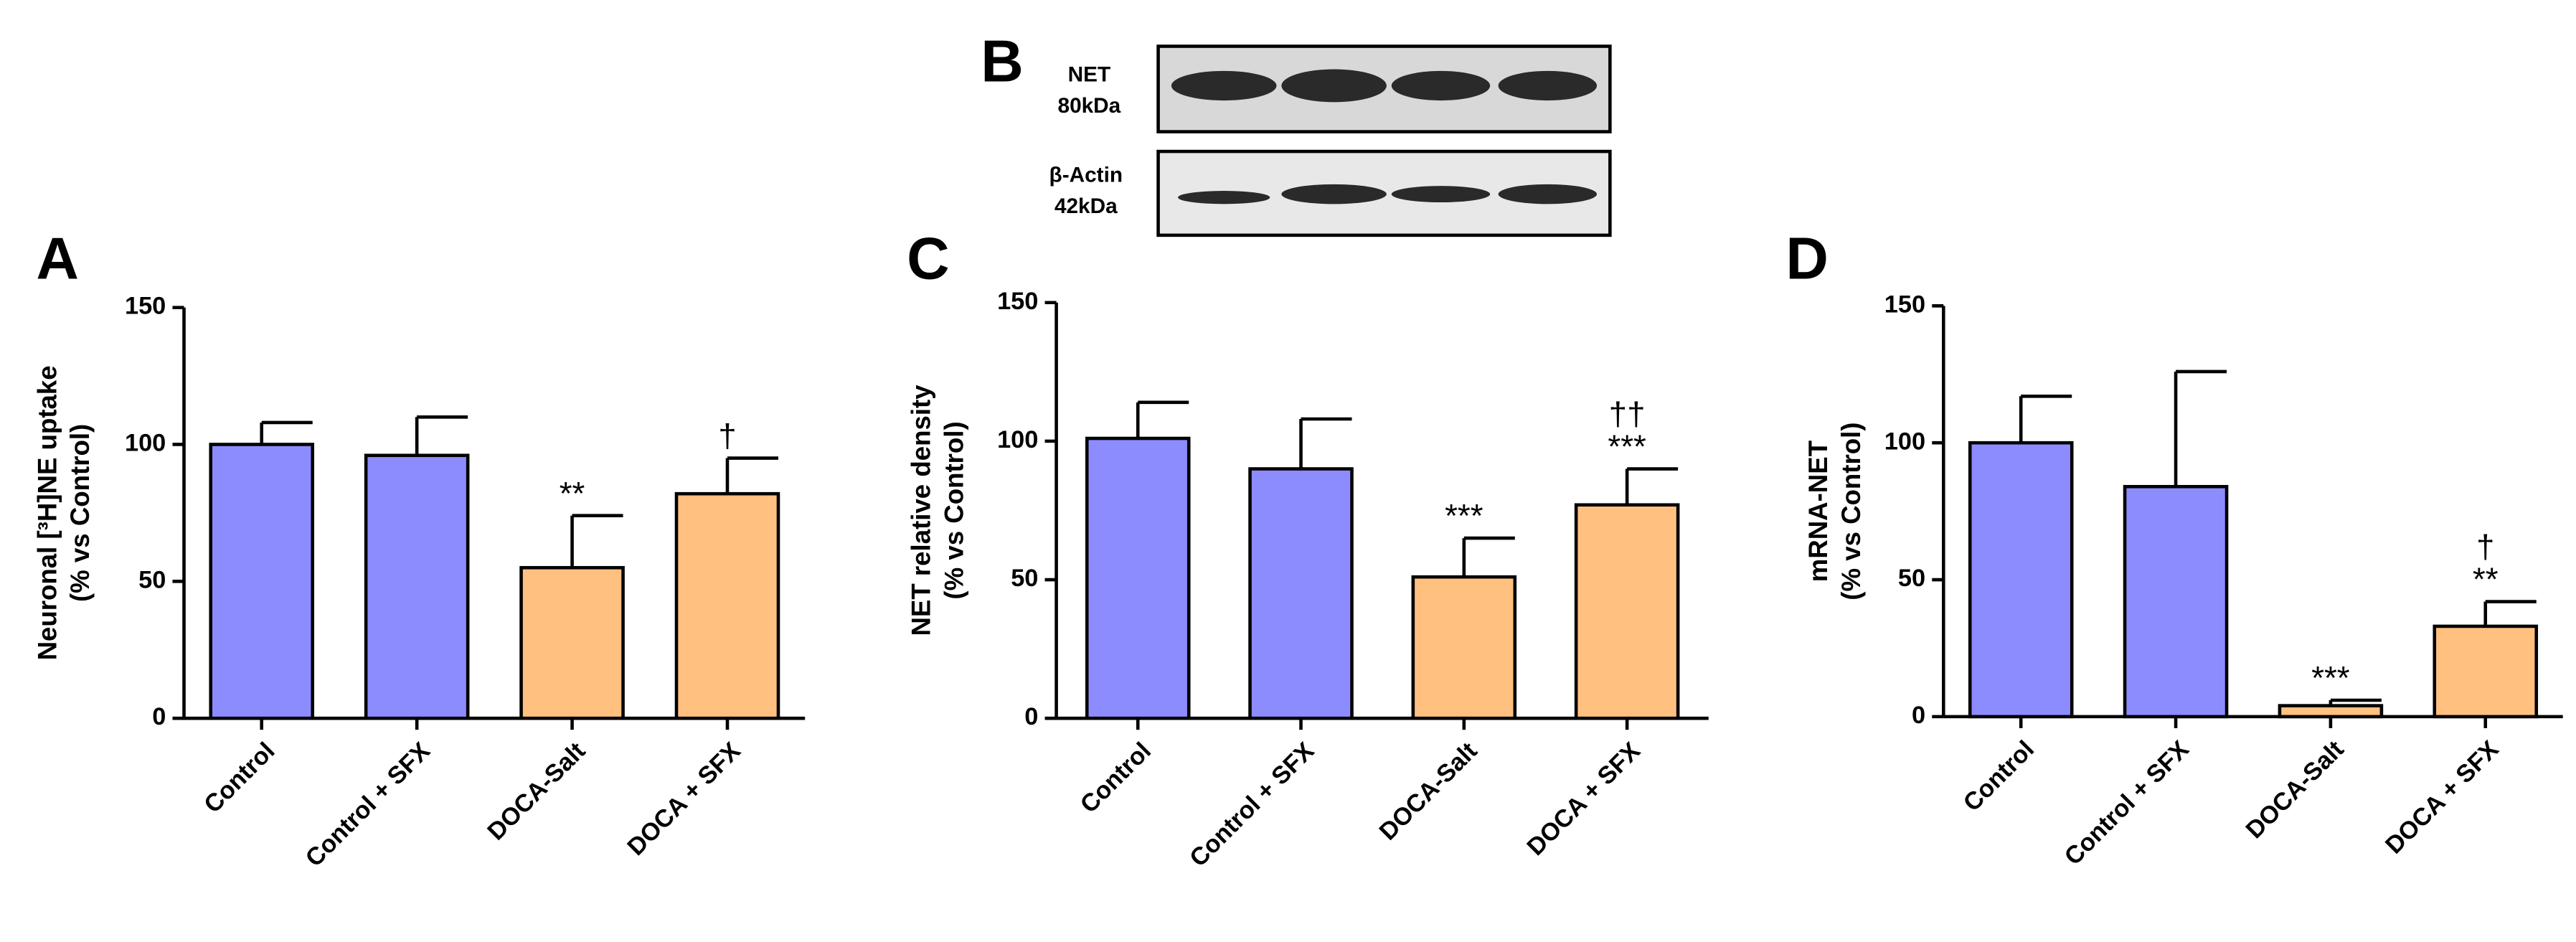 Image resolution: width=2576 pixels, height=942 pixels. What do you see at coordinates (1384, 136) in the screenshot?
I see `blot-bands` at bounding box center [1384, 136].